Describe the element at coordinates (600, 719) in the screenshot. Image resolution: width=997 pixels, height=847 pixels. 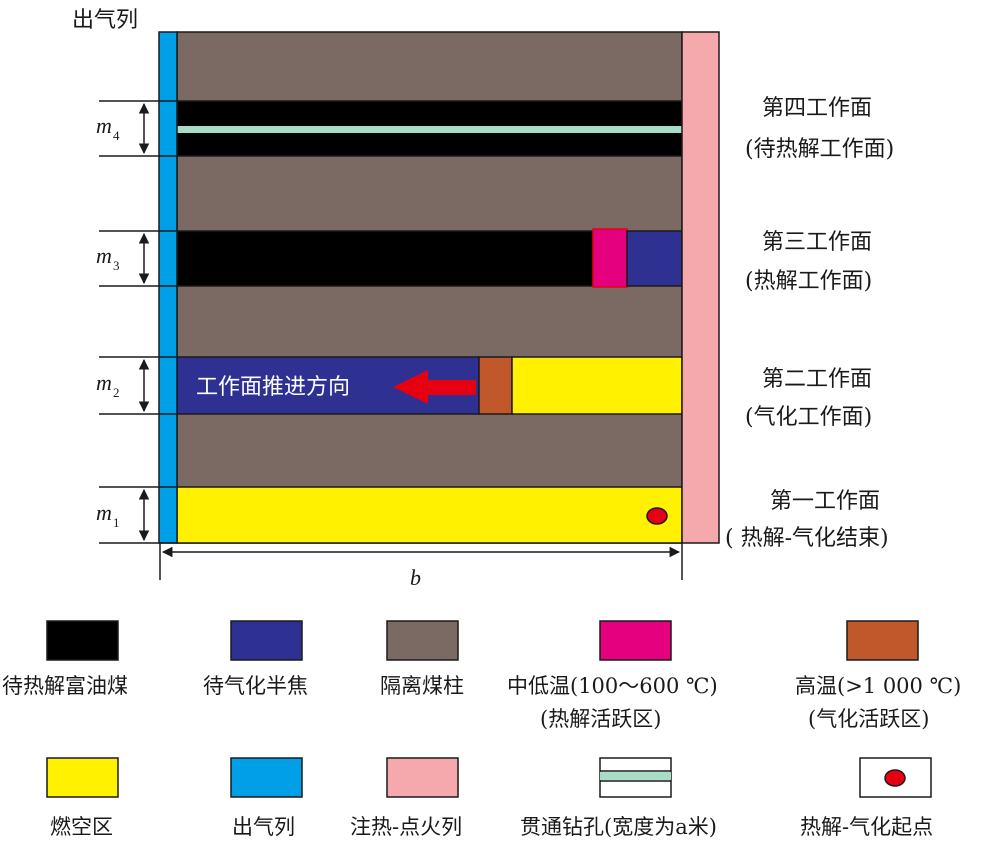
I see `svg-text: (热解活跃区)` at that location.